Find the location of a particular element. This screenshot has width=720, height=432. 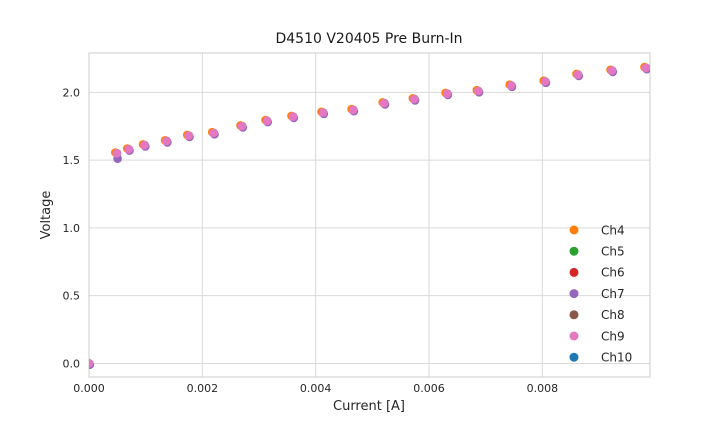

legend-label-ch9: Ch9 is located at coordinates (613, 336).